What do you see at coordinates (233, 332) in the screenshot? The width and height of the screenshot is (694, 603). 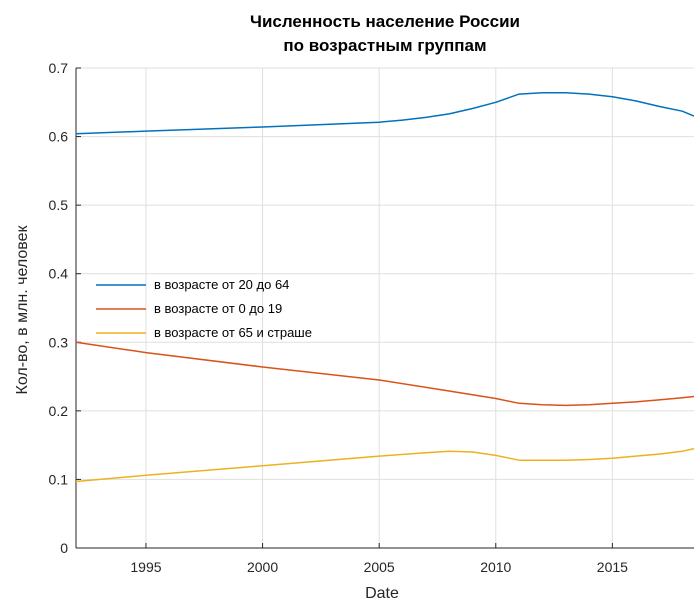 I see `legend-label-65-plus: в возрасте от 65 и страше` at bounding box center [233, 332].